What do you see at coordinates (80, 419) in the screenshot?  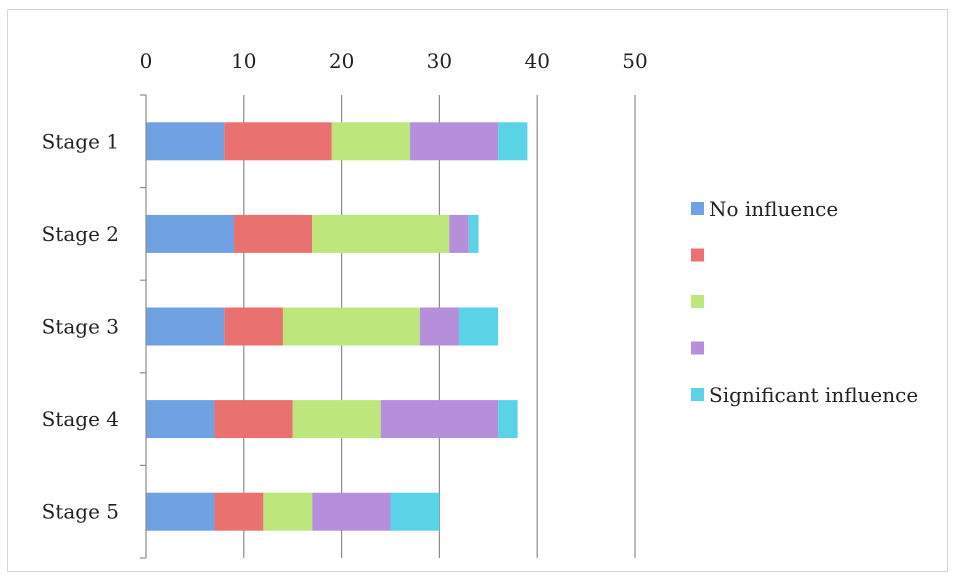 I see `category-label: Stage 4` at bounding box center [80, 419].